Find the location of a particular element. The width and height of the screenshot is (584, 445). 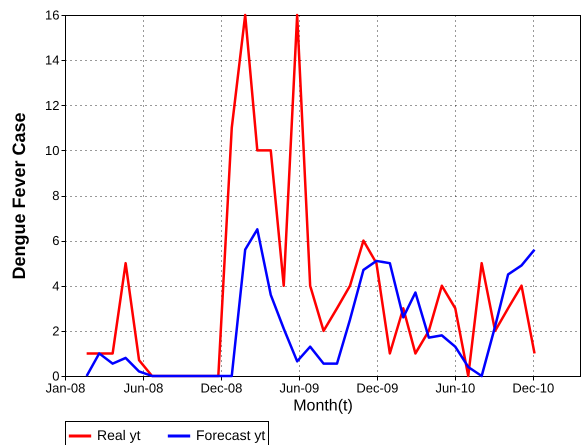

x-tick-label: Dec-09 is located at coordinates (377, 388).